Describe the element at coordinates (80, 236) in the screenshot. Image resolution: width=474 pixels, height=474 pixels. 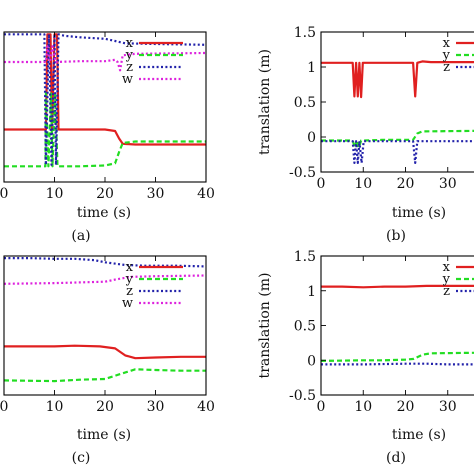
I see `panel-caption: (a)` at that location.